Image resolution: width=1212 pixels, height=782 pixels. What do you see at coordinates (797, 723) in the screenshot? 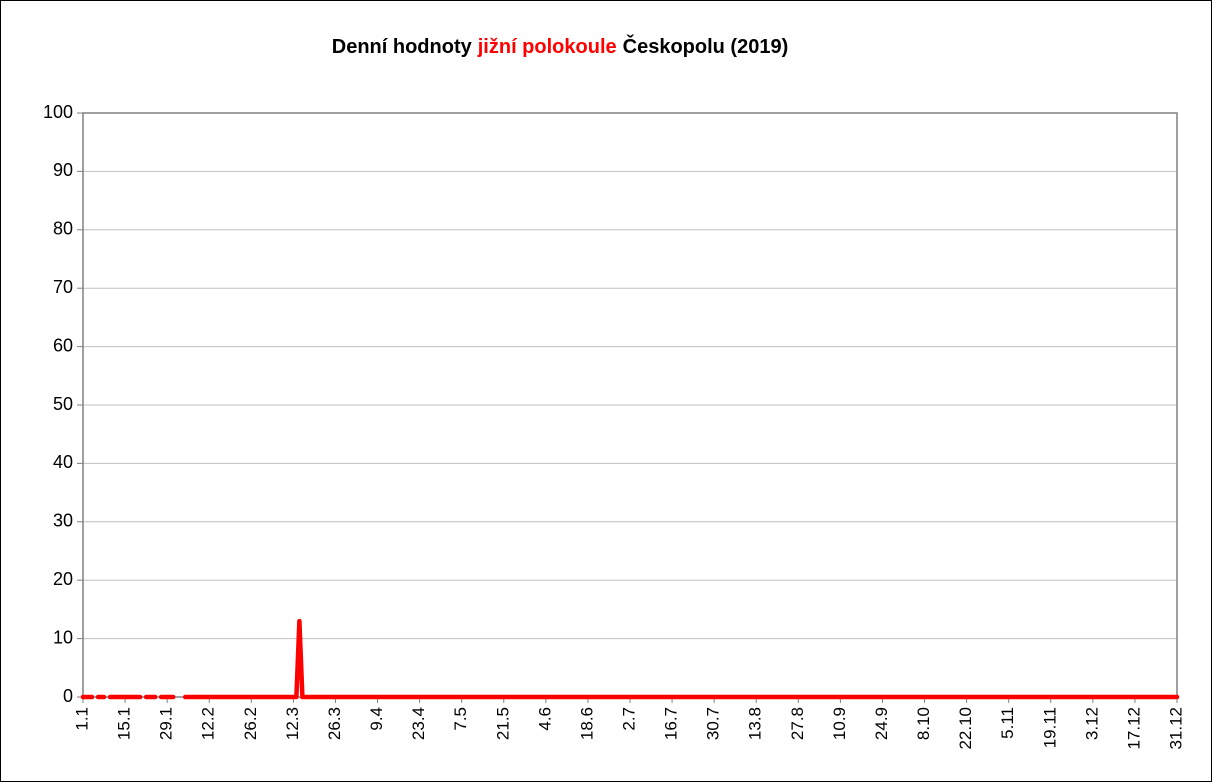
I see `x-tick-label: 27.8` at bounding box center [797, 723].